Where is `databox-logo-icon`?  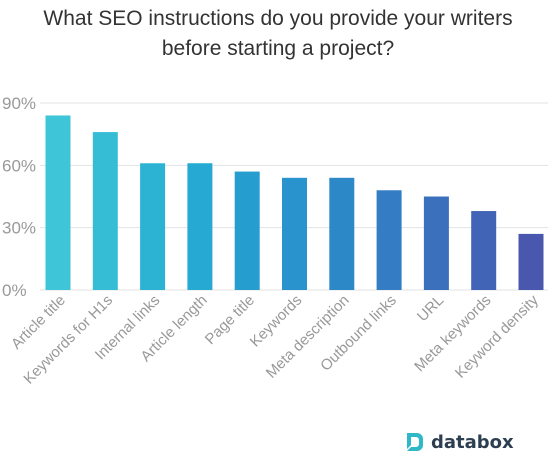
databox-logo-icon is located at coordinates (415, 442).